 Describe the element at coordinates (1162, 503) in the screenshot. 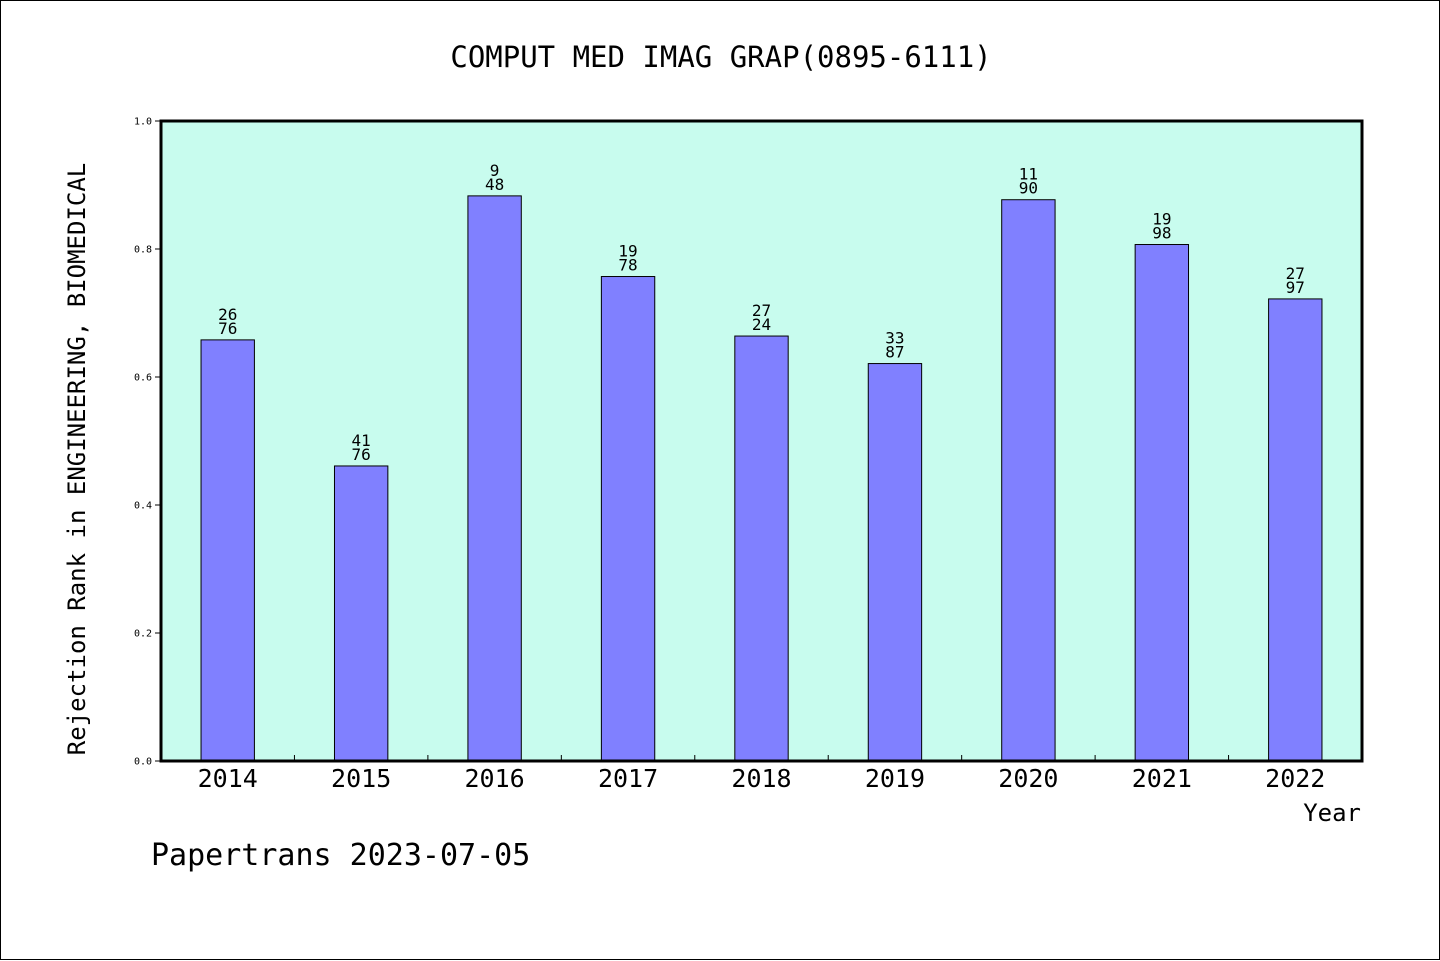

I see `bar-2021` at that location.